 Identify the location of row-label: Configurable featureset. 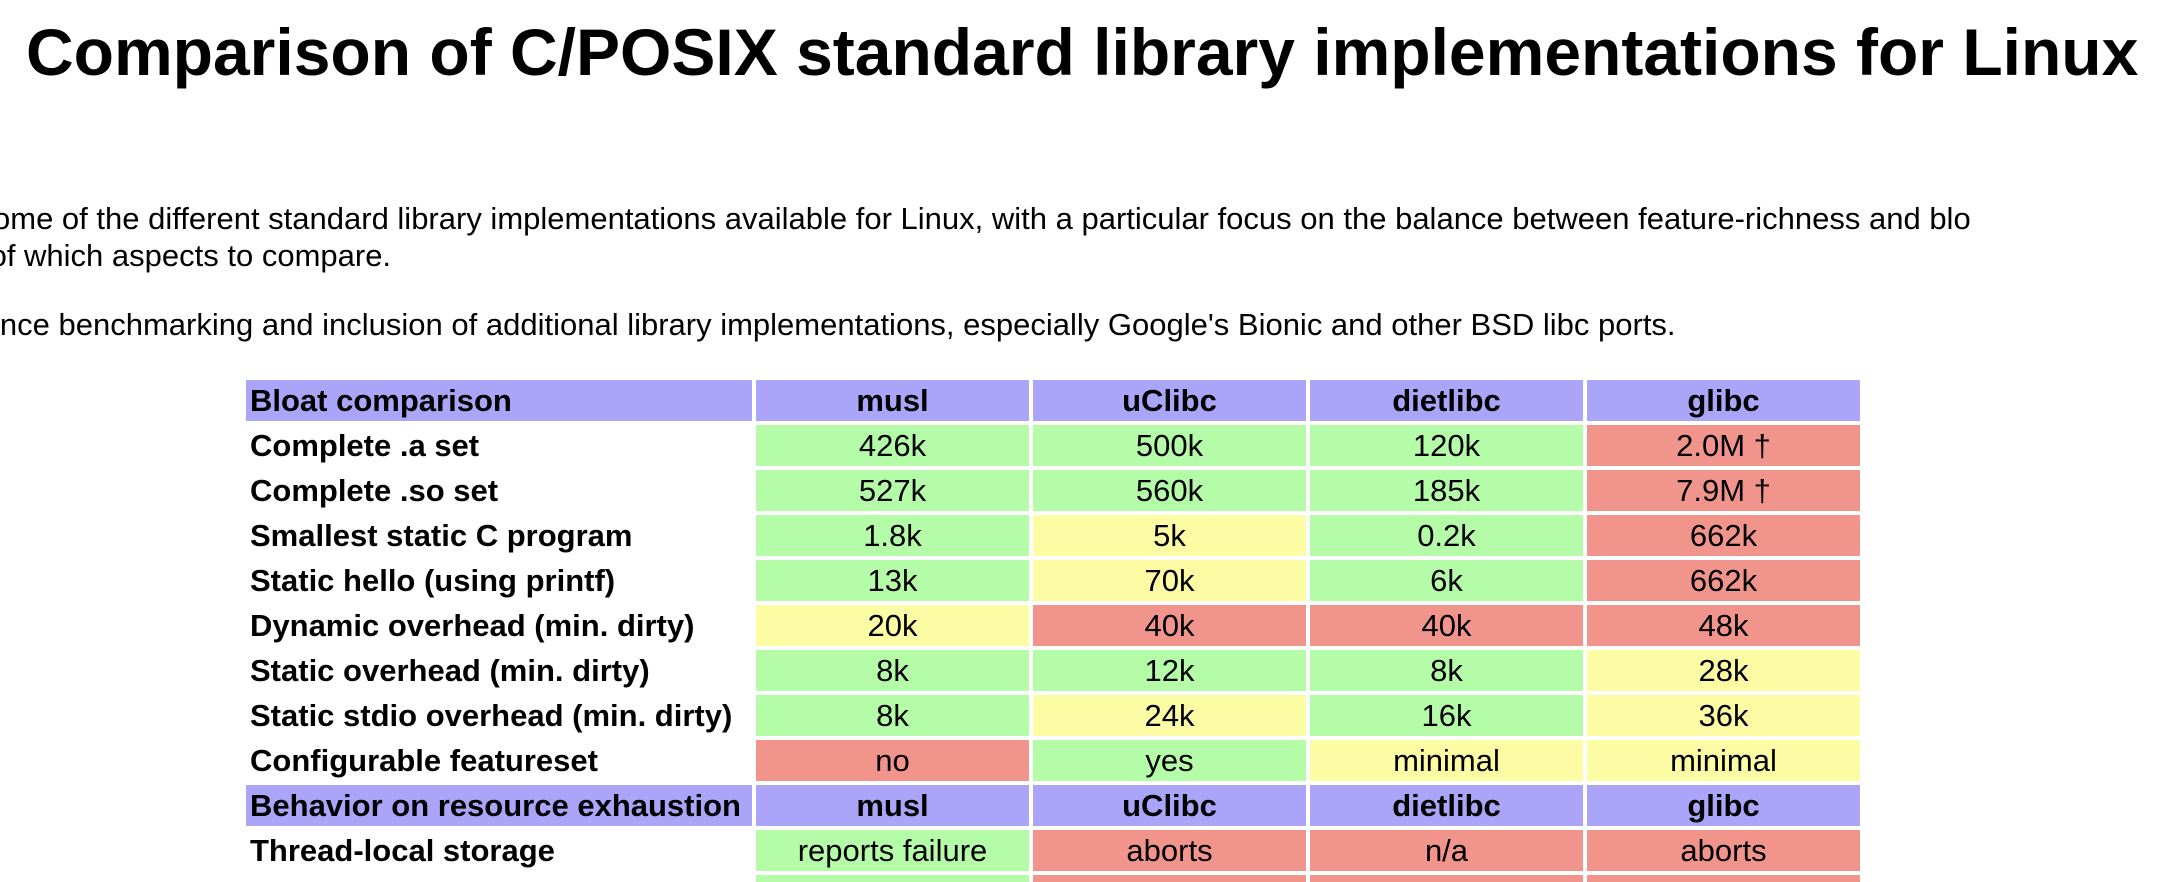
(424, 760).